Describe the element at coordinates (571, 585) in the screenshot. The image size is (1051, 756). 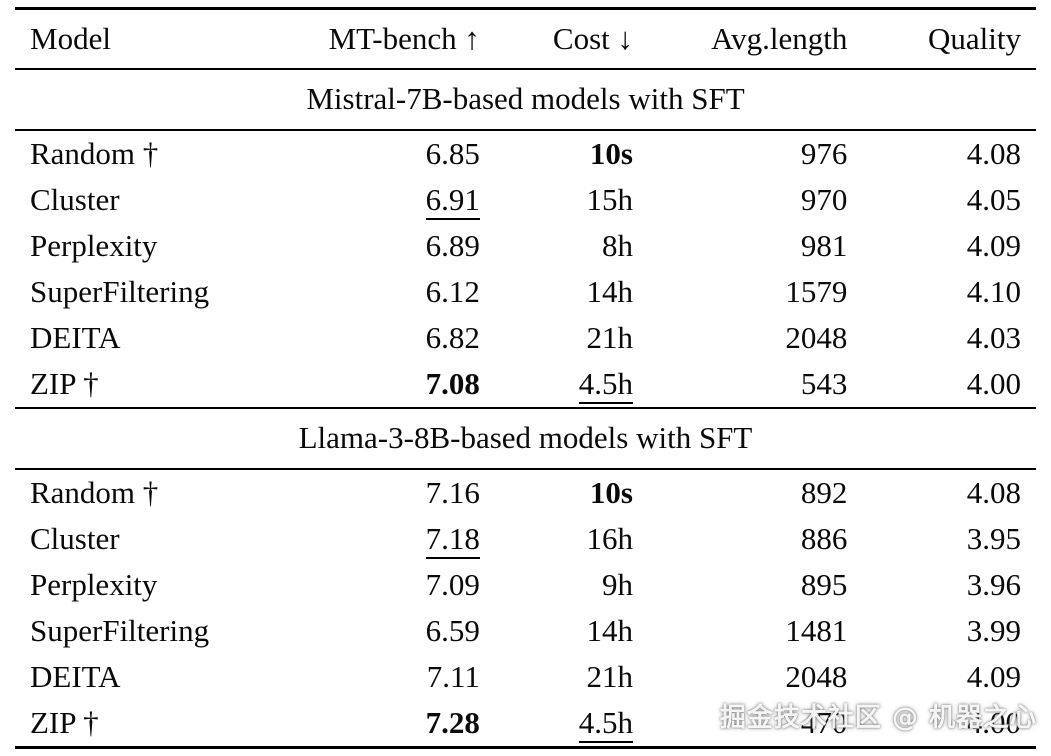
I see `cell-cost: 9h` at that location.